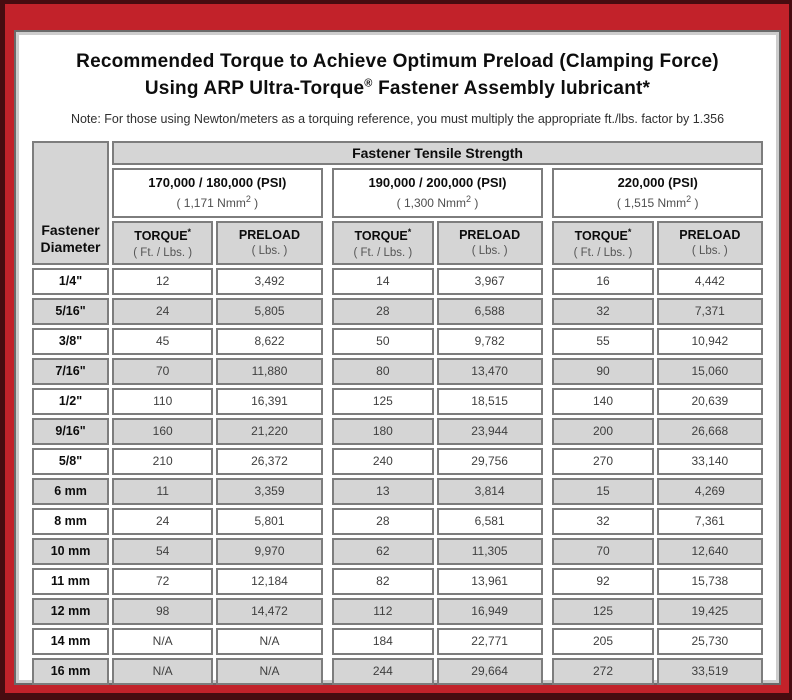 This screenshot has width=792, height=700. I want to click on torque-cell: 11, so click(163, 491).